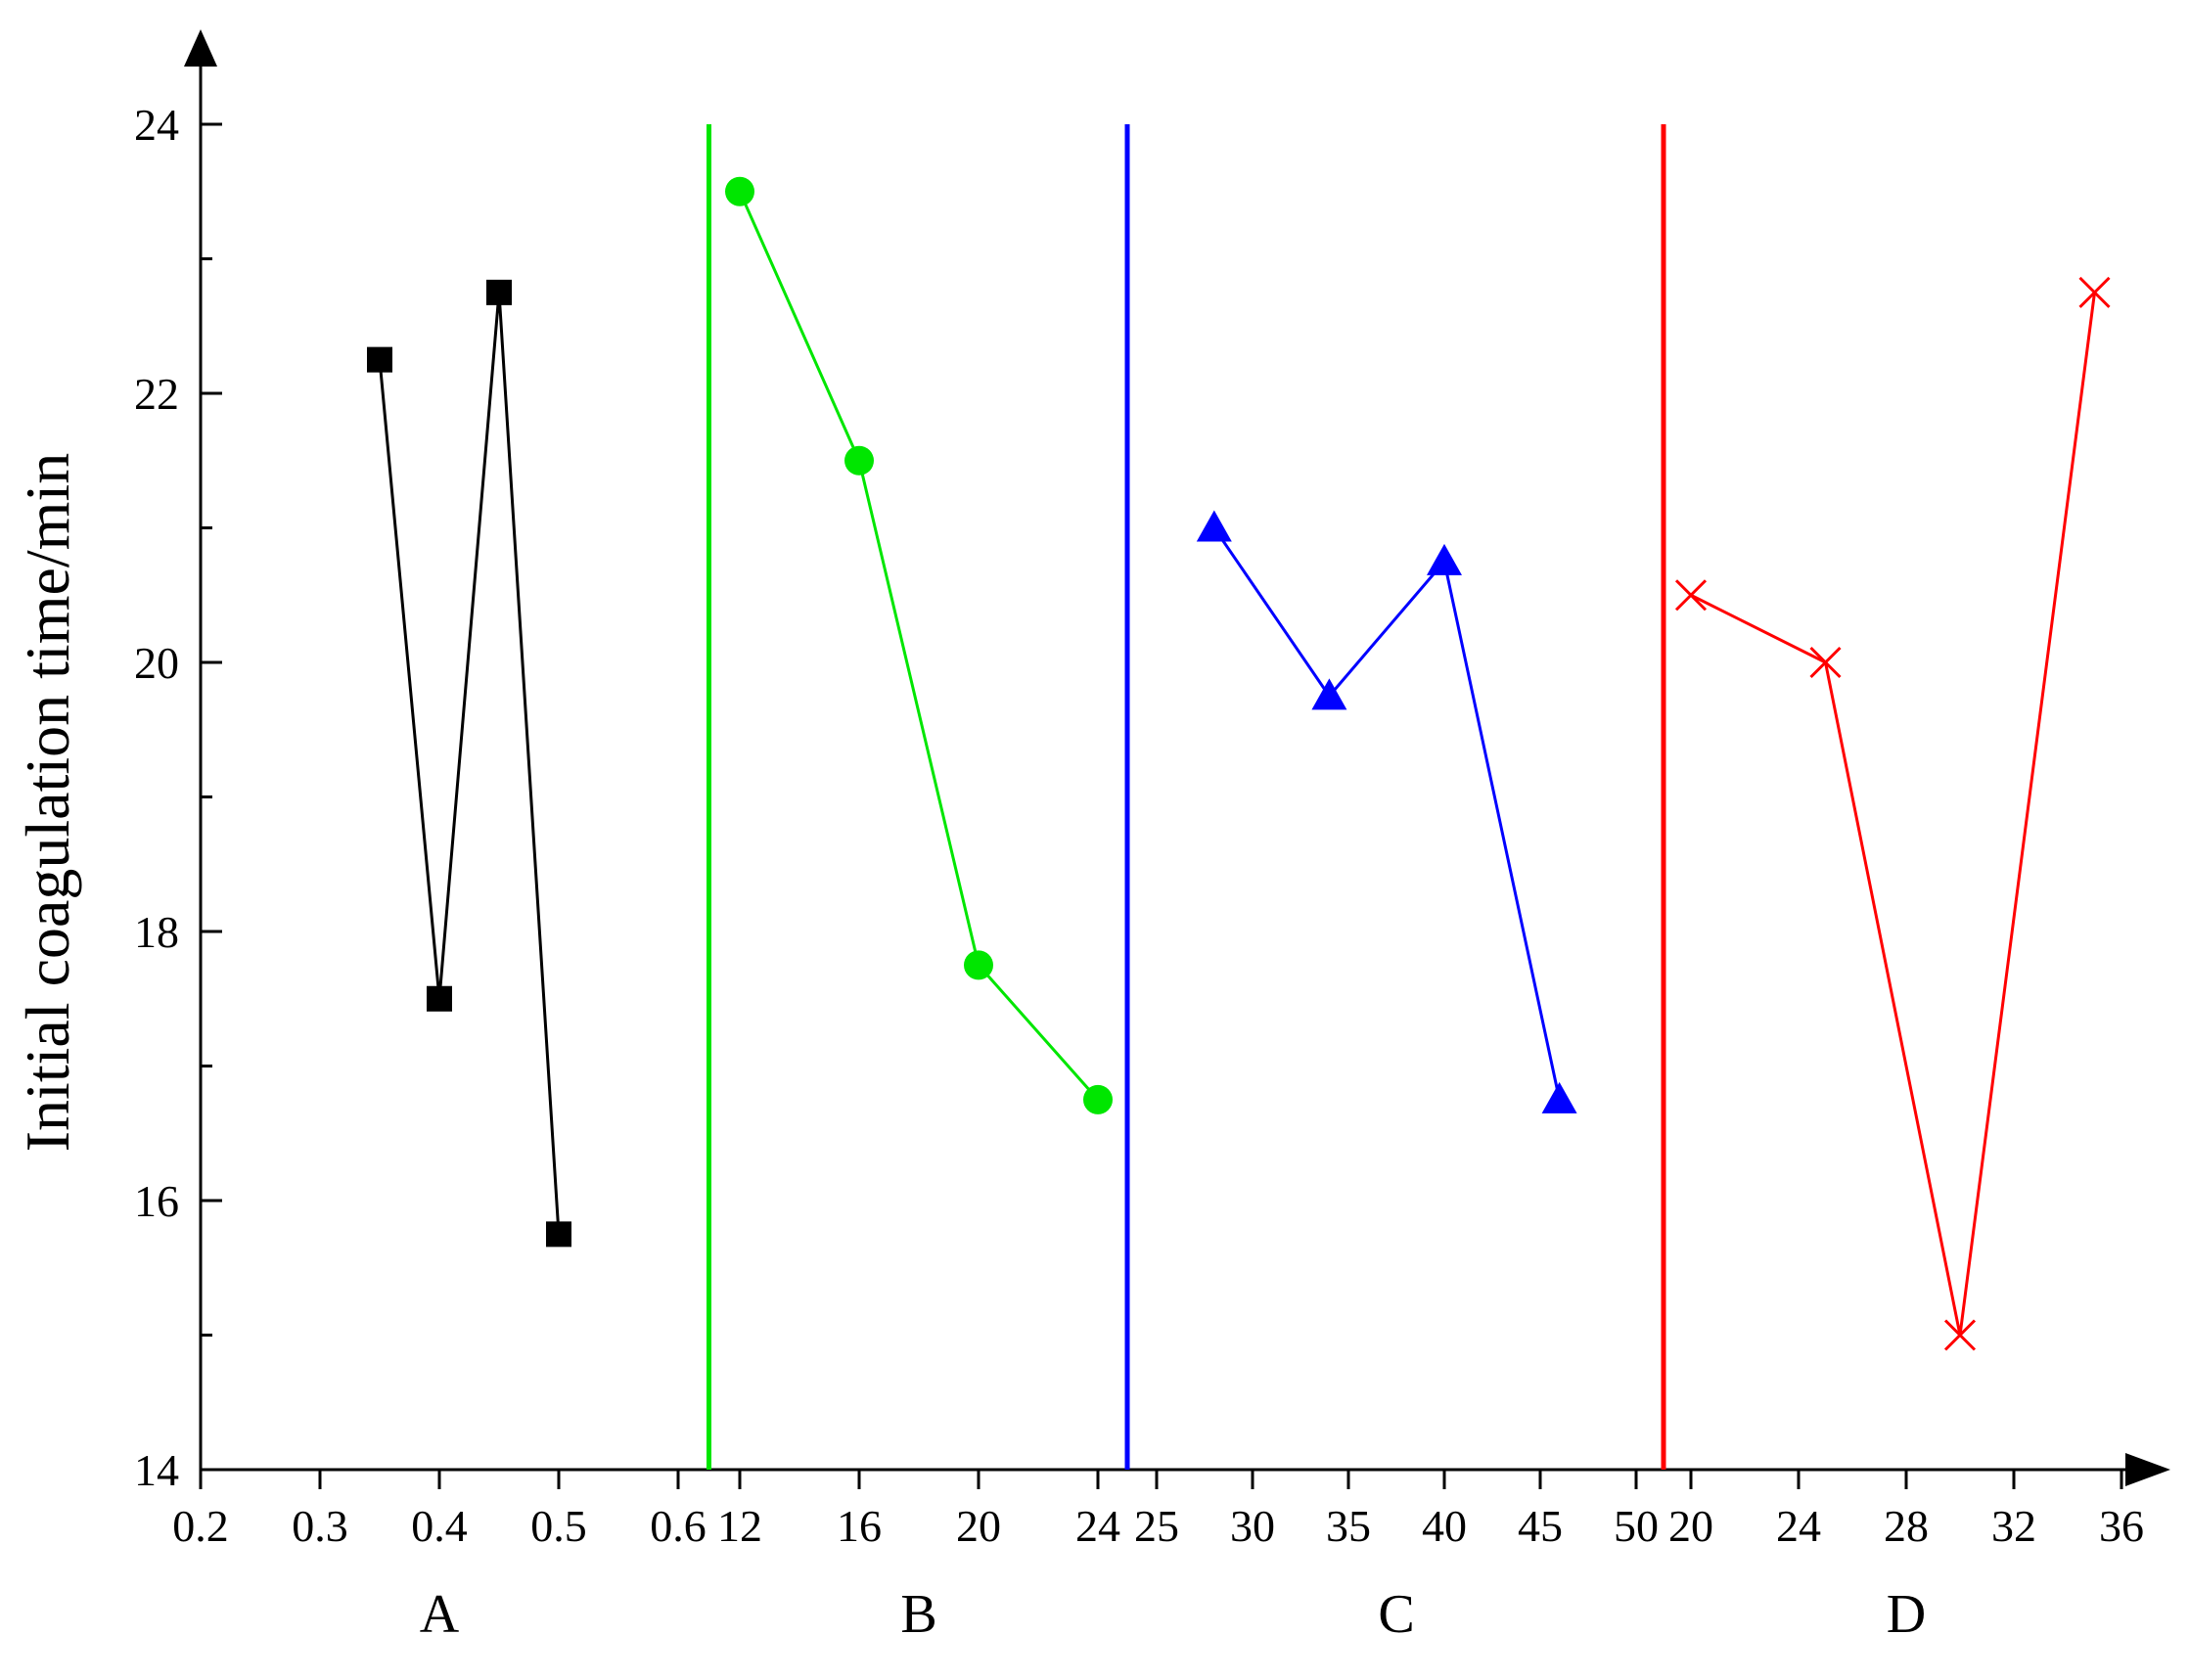  What do you see at coordinates (1444, 1526) in the screenshot?
I see `x-tick-label: 40` at bounding box center [1444, 1526].